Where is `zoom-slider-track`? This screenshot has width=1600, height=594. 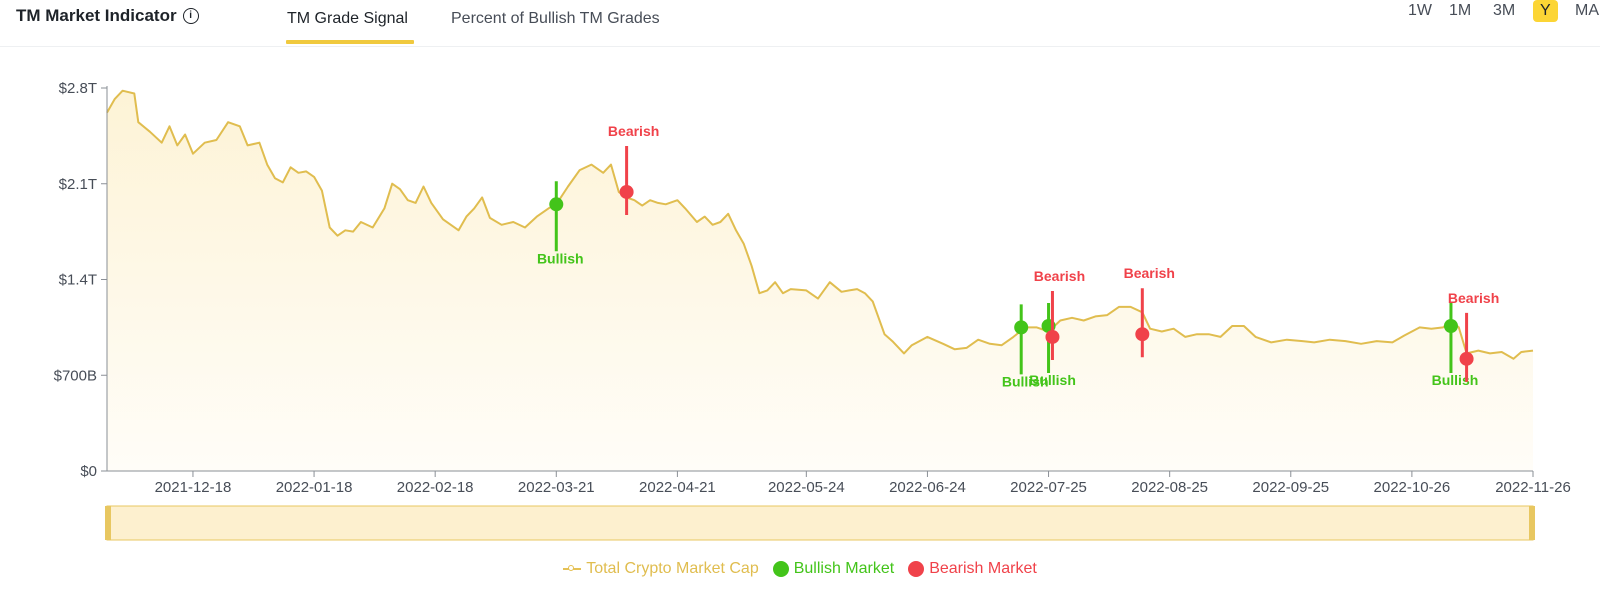 zoom-slider-track is located at coordinates (820, 523).